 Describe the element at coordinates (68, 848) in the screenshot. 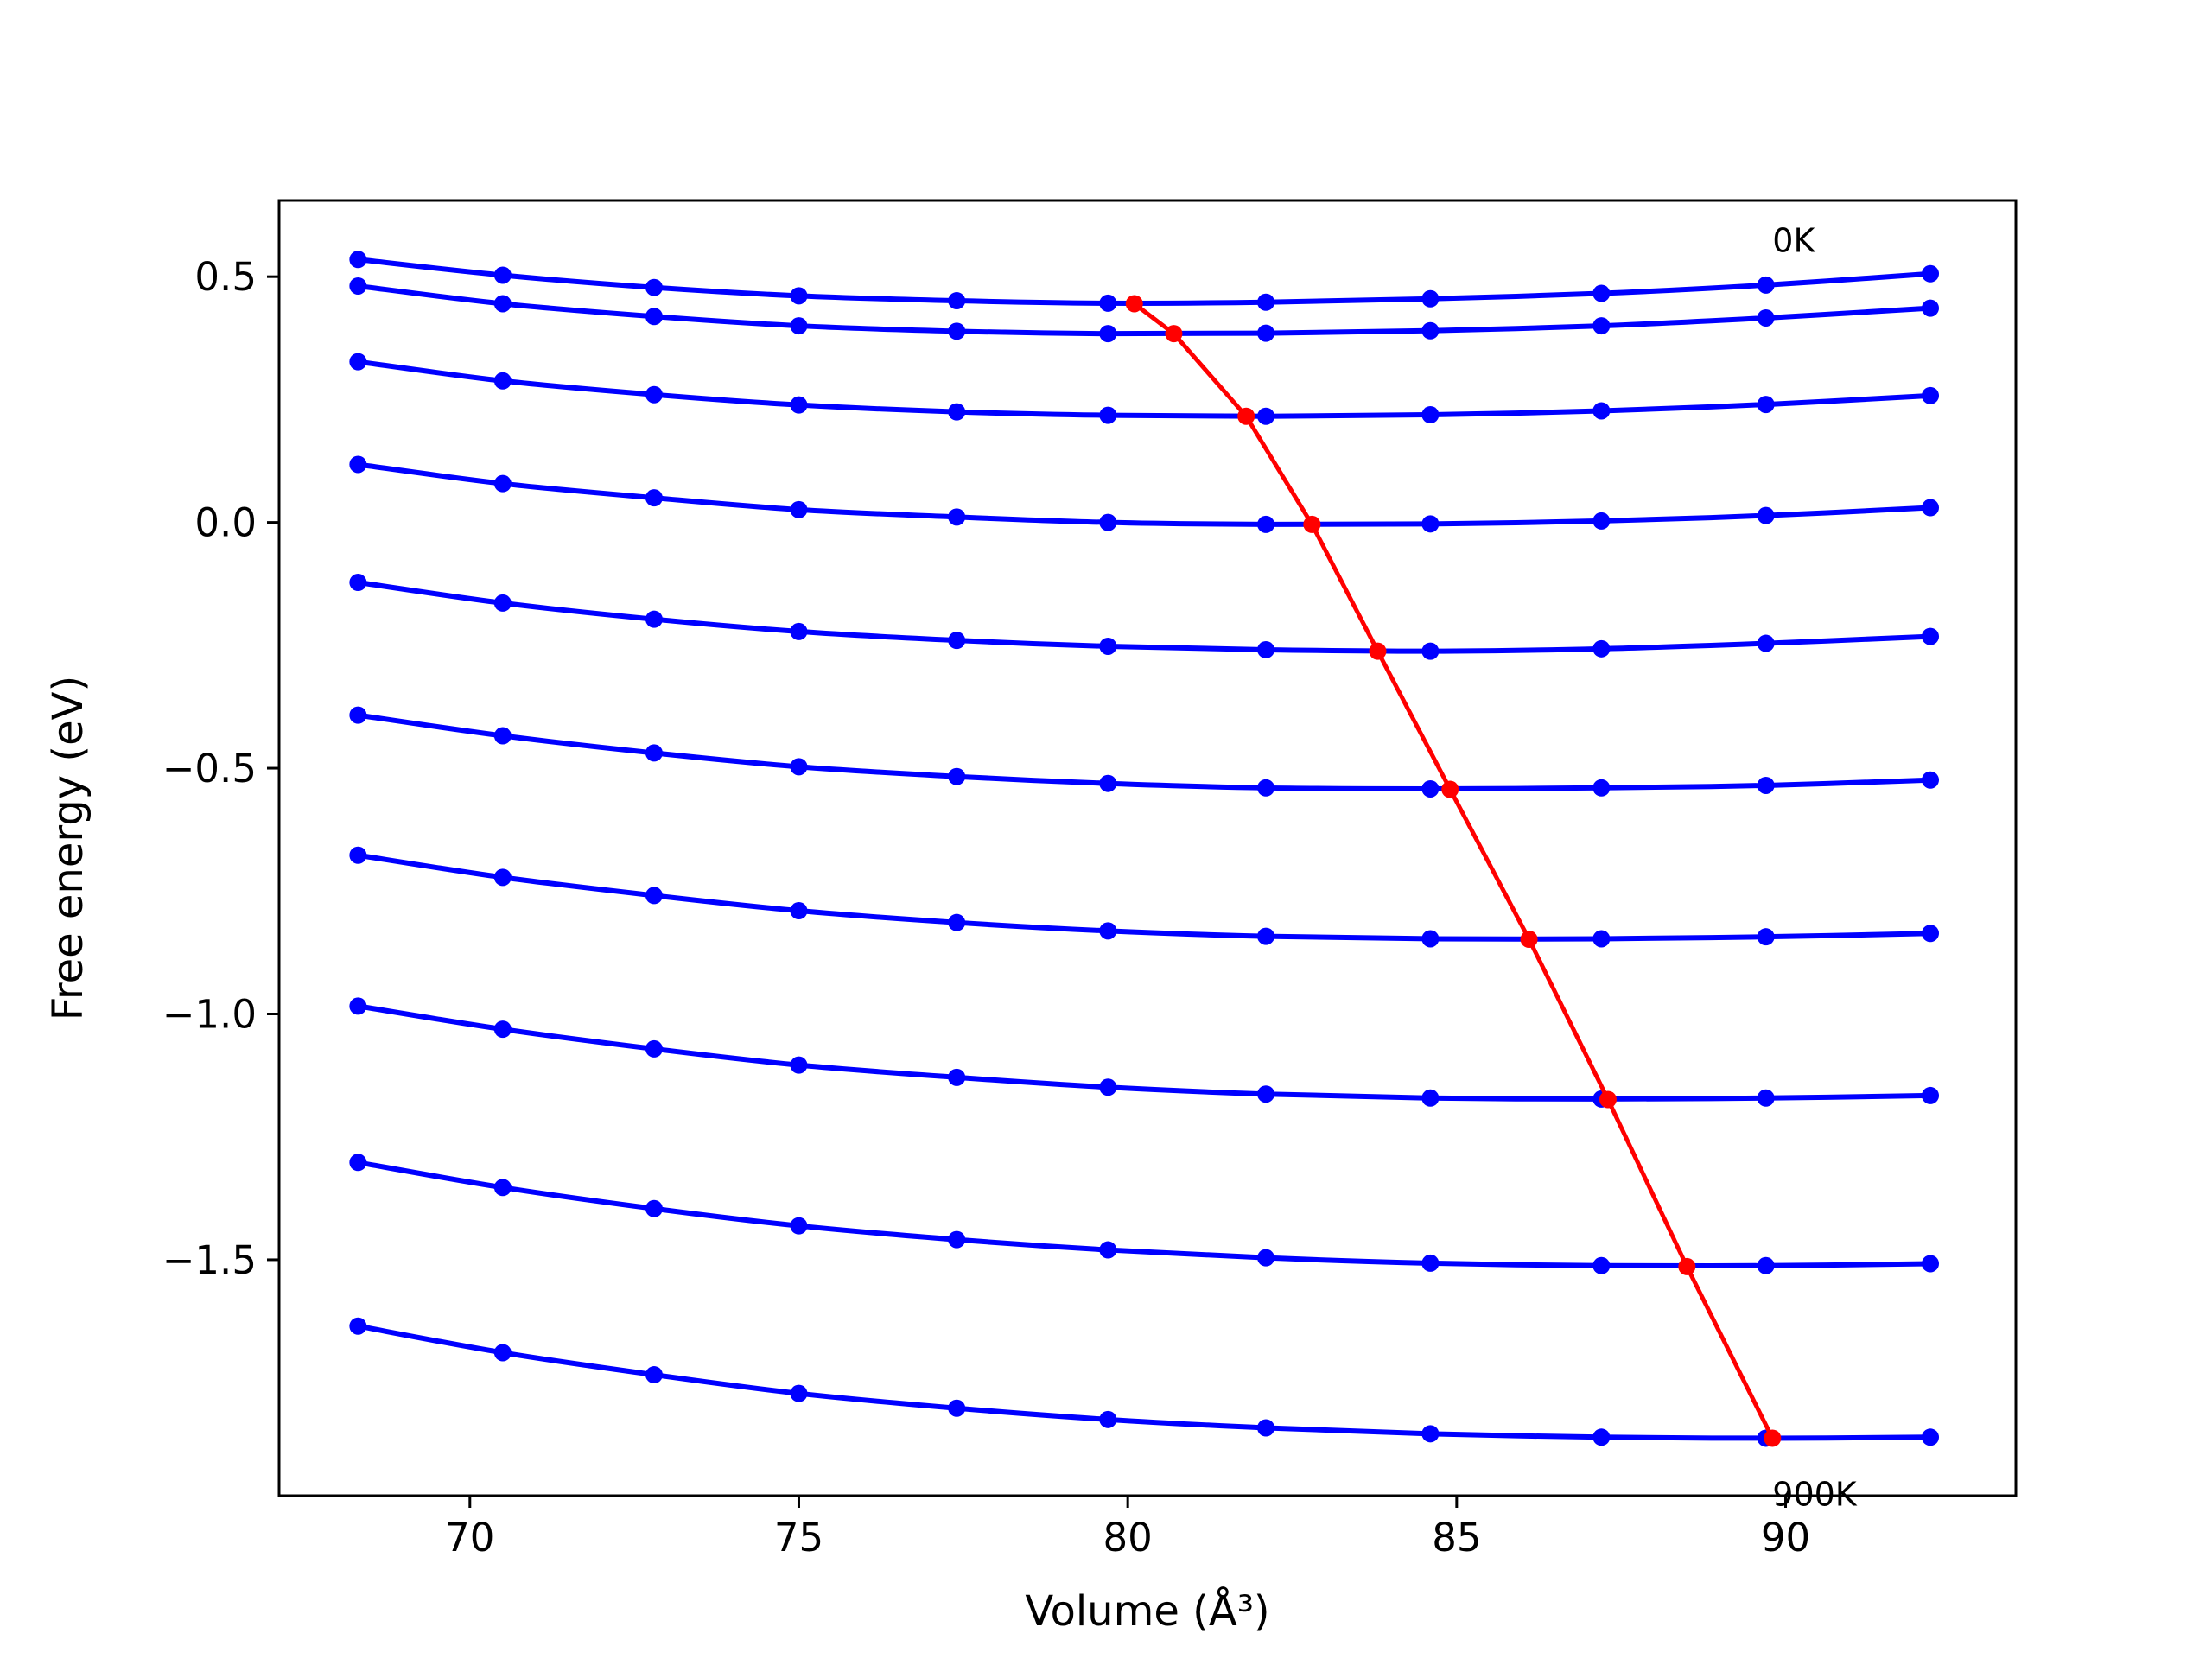

I see `y-axis-label: Free energy (eV)` at that location.